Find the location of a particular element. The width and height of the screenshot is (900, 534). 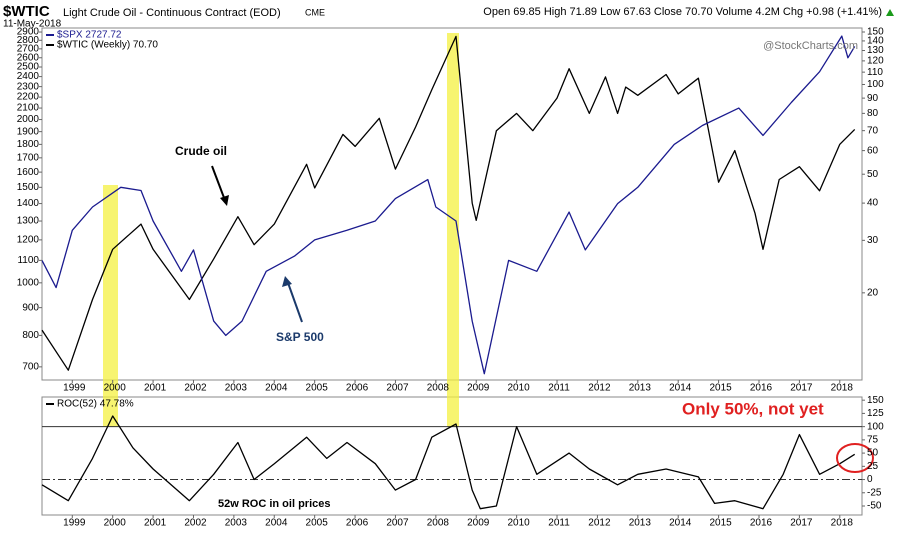

y-tick-label: 150 is located at coordinates (875, 400).